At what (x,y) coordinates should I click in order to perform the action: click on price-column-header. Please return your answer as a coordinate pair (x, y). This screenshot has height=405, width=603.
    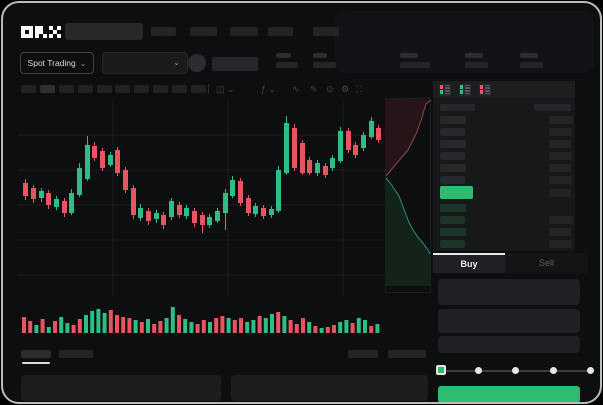
    Looking at the image, I should click on (457, 107).